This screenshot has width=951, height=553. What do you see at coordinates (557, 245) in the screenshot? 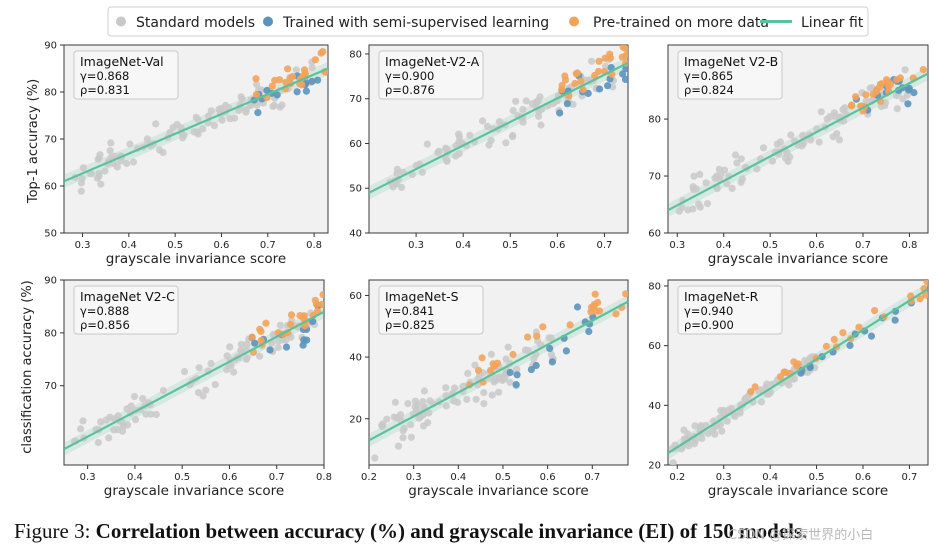
I see `x-tick-label: 0.6` at bounding box center [557, 245].